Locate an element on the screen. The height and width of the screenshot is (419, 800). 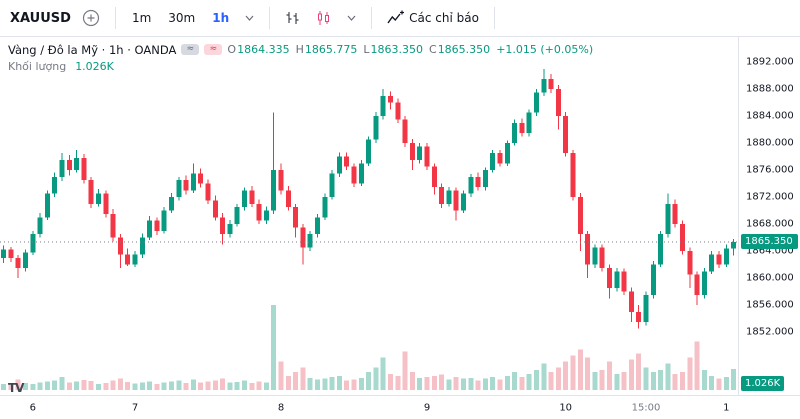
price-axis-label: 1876.000 is located at coordinates (770, 170).